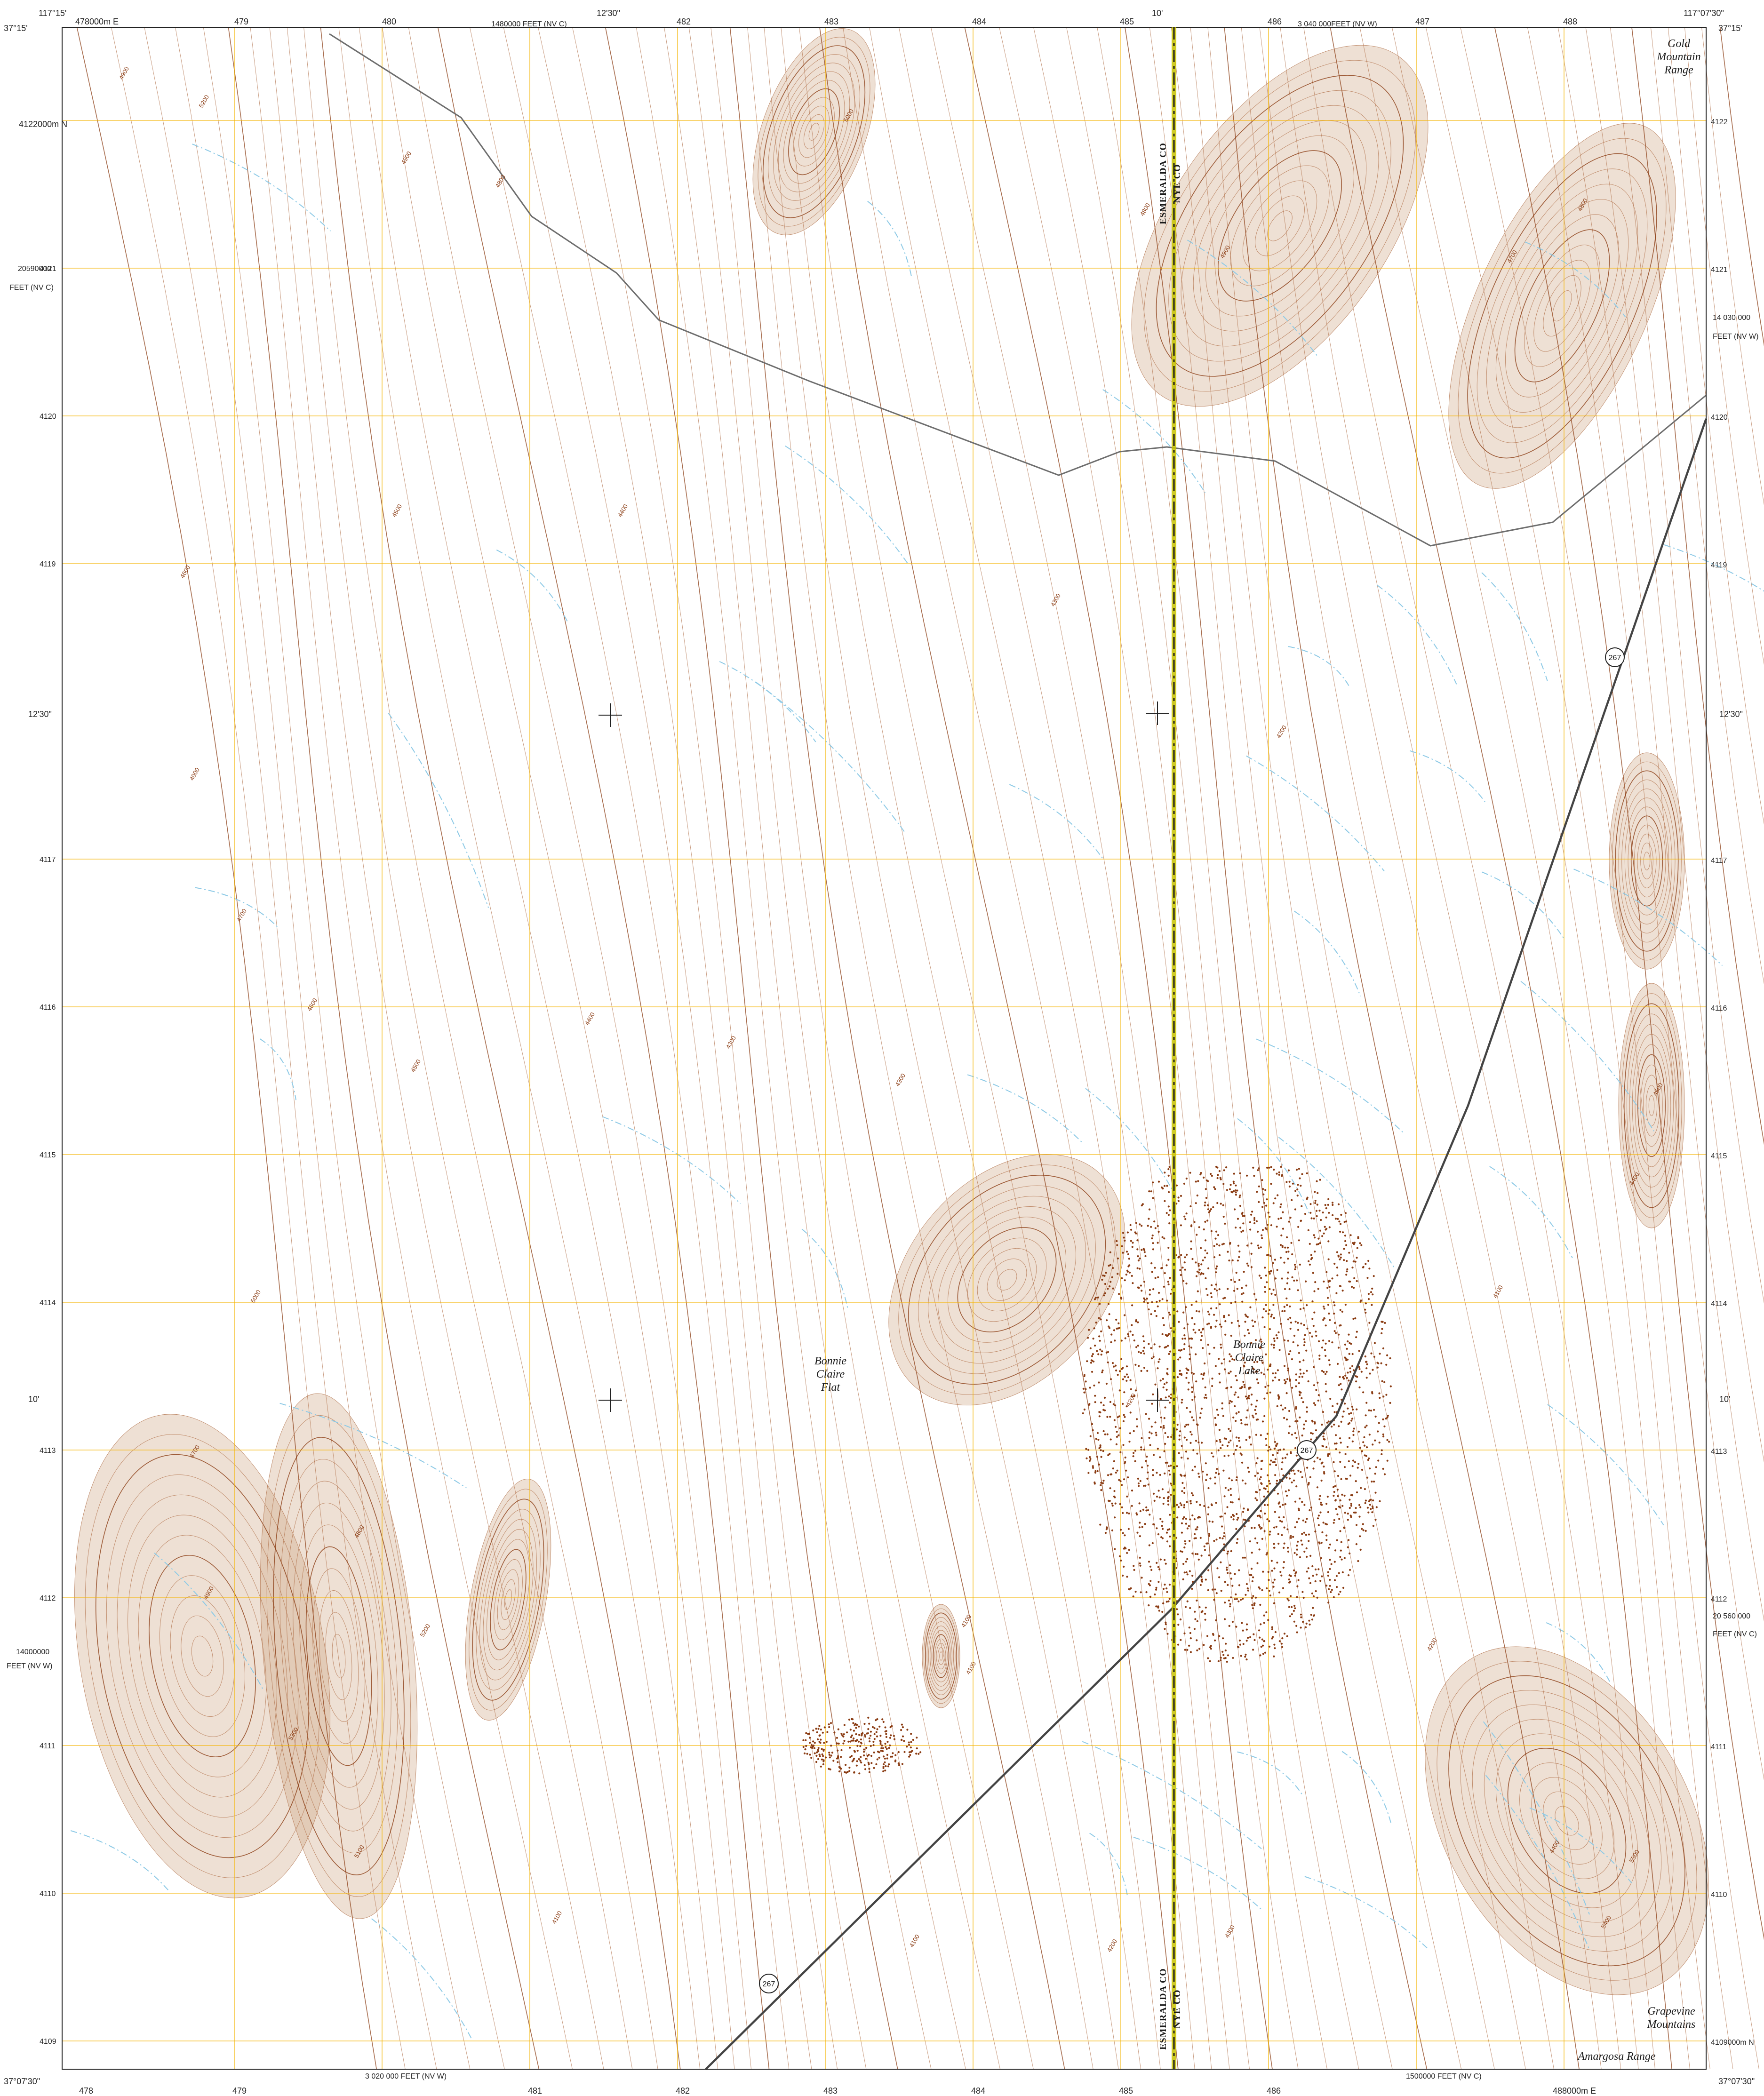  What do you see at coordinates (16, 28) in the screenshot?
I see `corner-top-left-latitude: 37°15'` at bounding box center [16, 28].